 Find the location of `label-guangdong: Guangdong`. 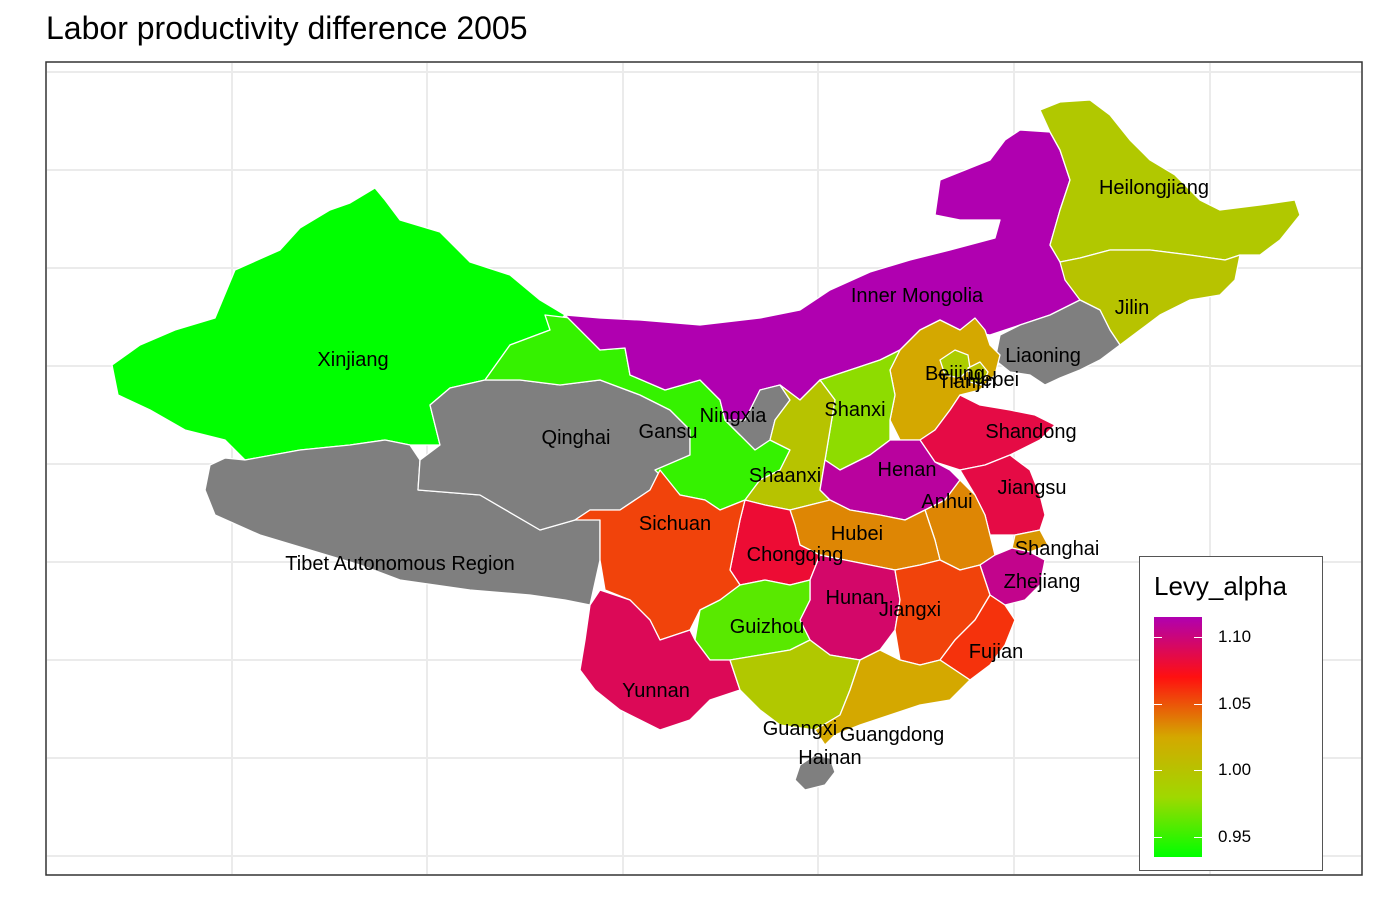

label-guangdong: Guangdong is located at coordinates (892, 735).